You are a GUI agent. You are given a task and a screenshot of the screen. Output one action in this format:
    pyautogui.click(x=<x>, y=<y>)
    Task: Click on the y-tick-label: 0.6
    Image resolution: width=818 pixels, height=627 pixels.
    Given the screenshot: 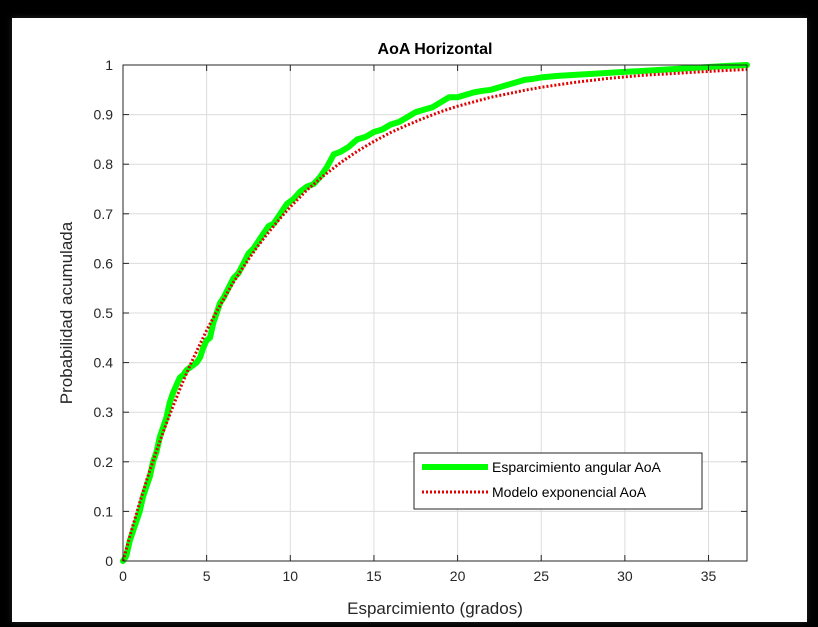 What is the action you would take?
    pyautogui.click(x=104, y=263)
    